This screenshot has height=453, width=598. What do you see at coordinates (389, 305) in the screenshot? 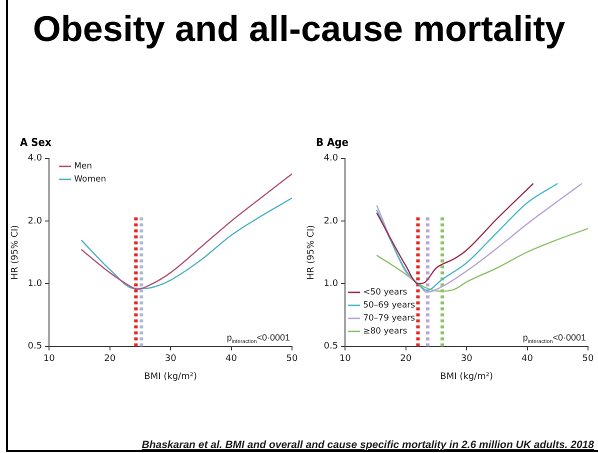
I see `legend-label: 50–69 years` at bounding box center [389, 305].